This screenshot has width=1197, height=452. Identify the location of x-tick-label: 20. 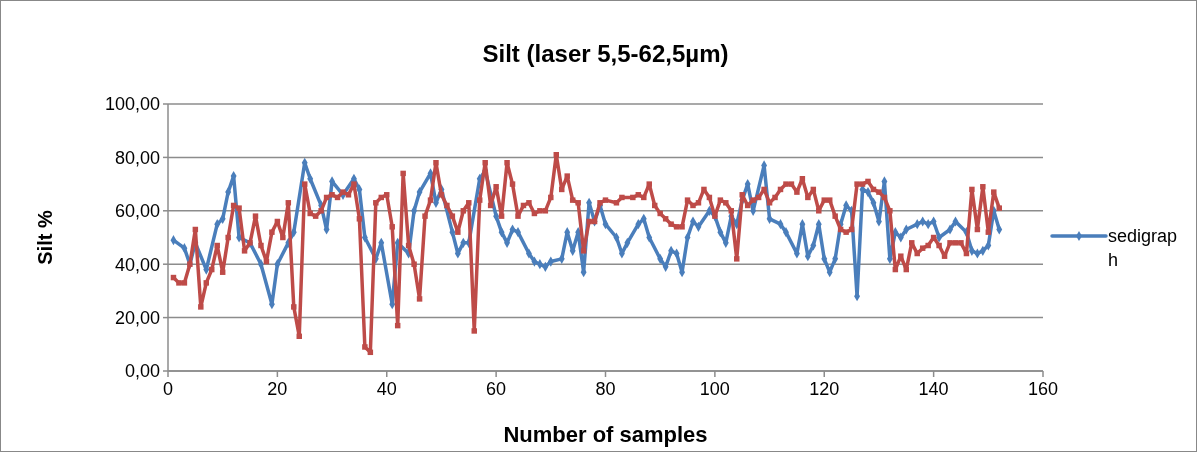
(277, 389).